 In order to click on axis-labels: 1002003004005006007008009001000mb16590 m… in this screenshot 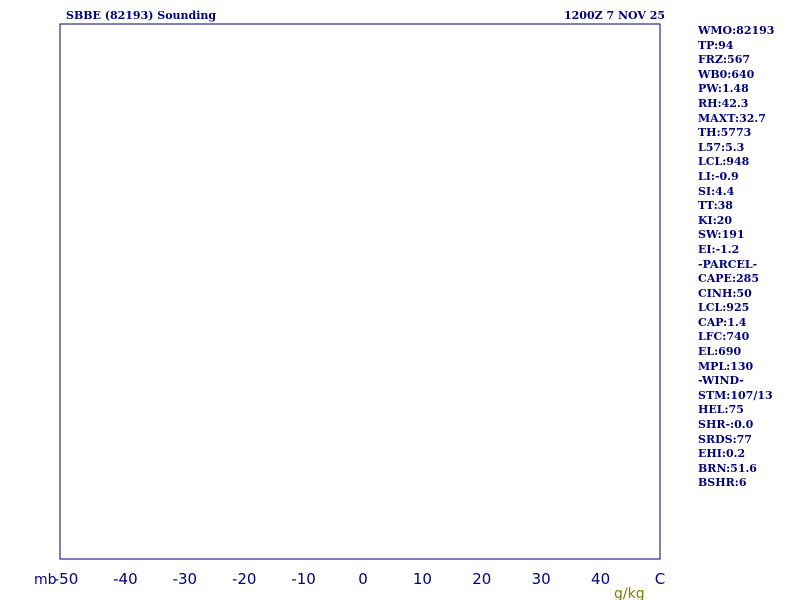, I will do `click(349, 585)`.